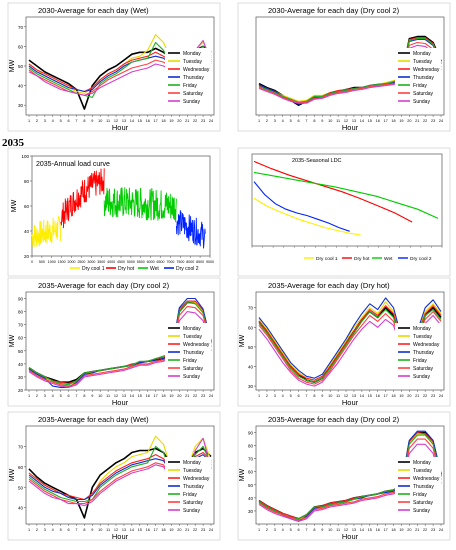 The height and width of the screenshot is (550, 456). What do you see at coordinates (76, 121) in the screenshot?
I see `x-tick-label: 7` at bounding box center [76, 121].